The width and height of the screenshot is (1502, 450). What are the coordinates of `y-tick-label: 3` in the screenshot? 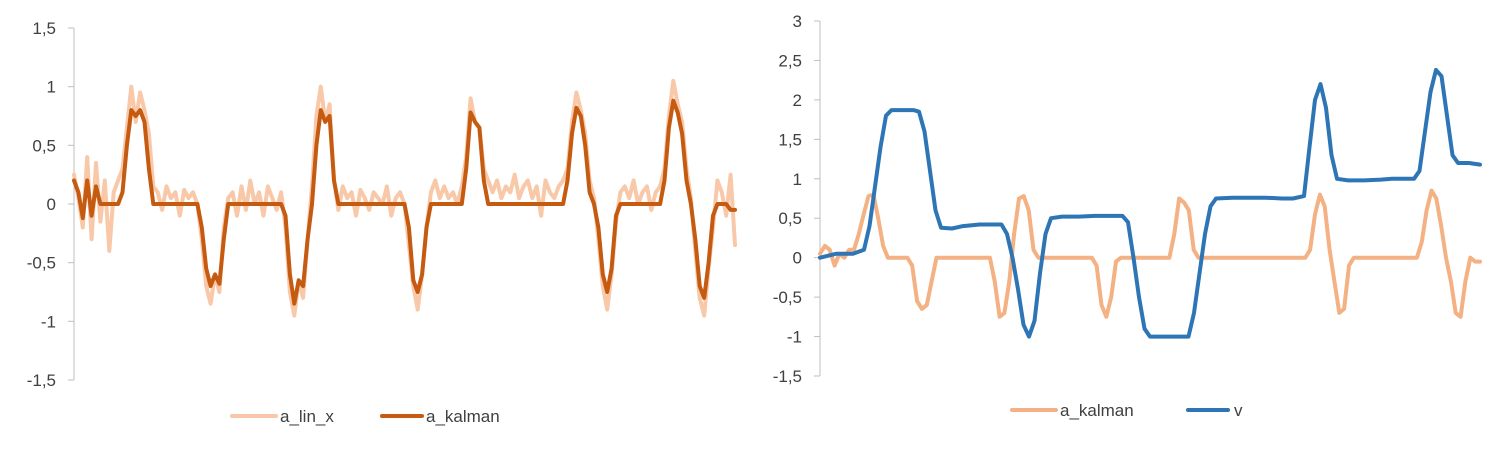 It's located at (797, 21).